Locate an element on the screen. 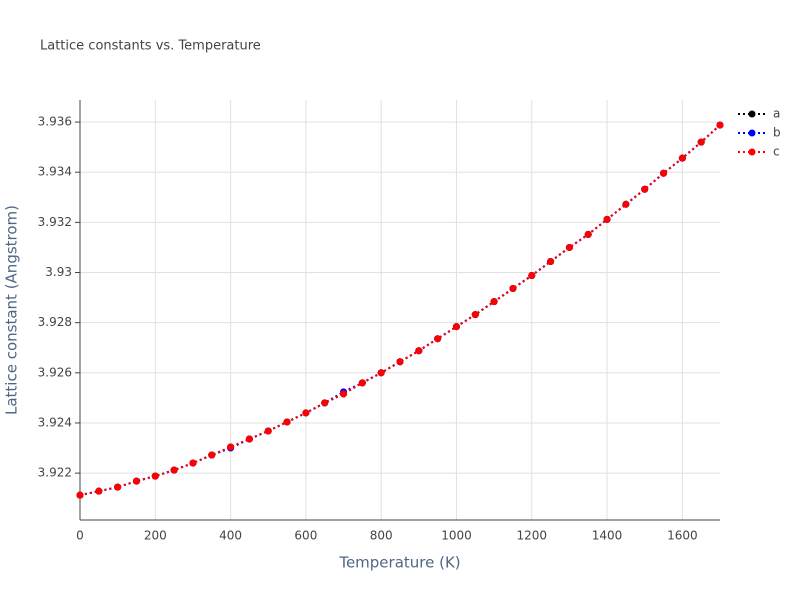 Image resolution: width=800 pixels, height=604 pixels. chart-title: Lattice constants vs. Temperature is located at coordinates (150, 46).